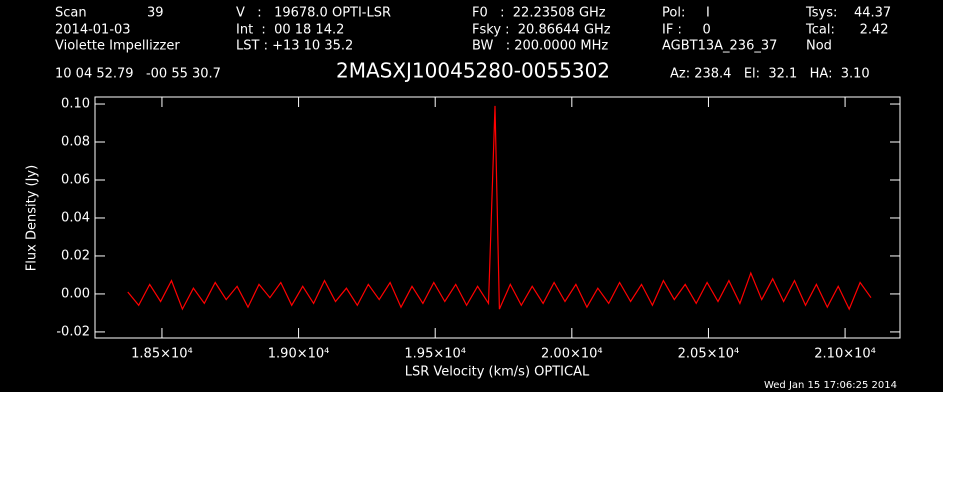  What do you see at coordinates (830, 385) in the screenshot?
I see `footer: Wed Jan 15 17:06:25 2014` at bounding box center [830, 385].